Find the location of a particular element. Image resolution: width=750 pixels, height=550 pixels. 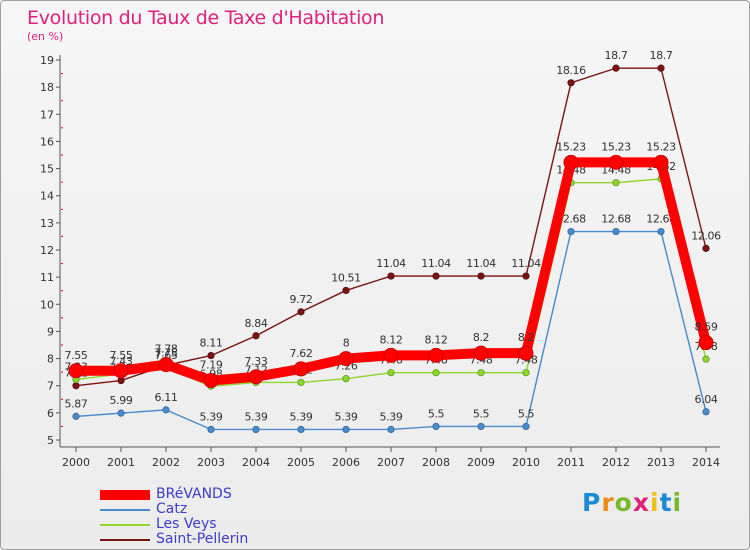

y-tick-label: 13 is located at coordinates (47, 223).